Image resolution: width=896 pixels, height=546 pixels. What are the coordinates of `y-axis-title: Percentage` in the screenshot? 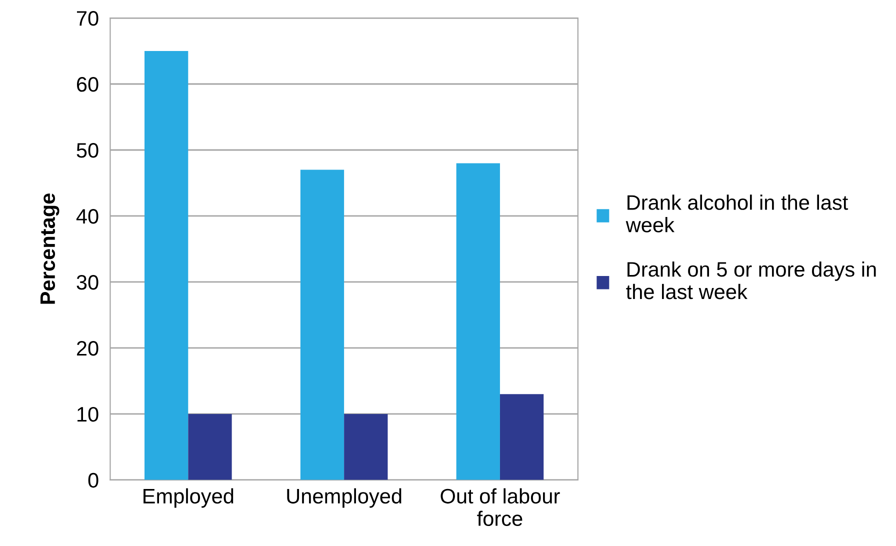 It's located at (50, 249).